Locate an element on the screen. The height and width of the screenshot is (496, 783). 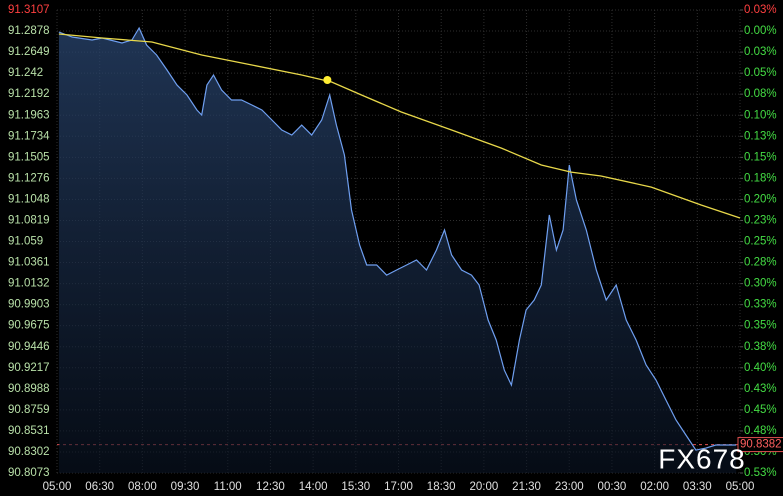
y-tick-label: 90.8302 is located at coordinates (29, 452).